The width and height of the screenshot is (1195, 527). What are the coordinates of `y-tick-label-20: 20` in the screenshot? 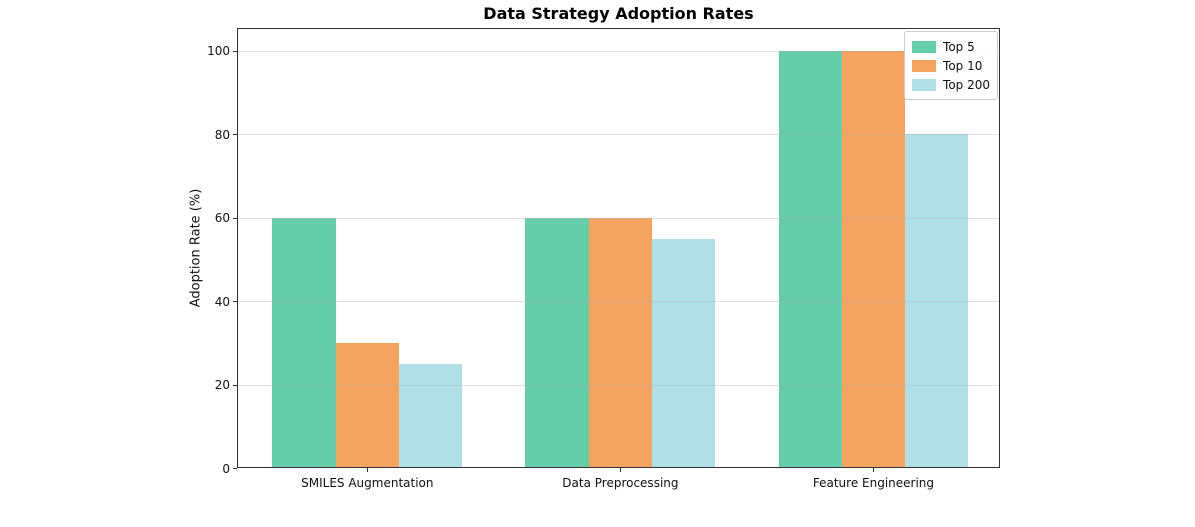 It's located at (222, 385).